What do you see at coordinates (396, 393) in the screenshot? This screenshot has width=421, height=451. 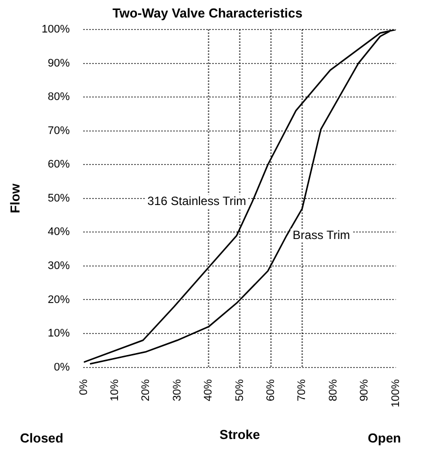 I see `x-tick-label: 100%` at bounding box center [396, 393].